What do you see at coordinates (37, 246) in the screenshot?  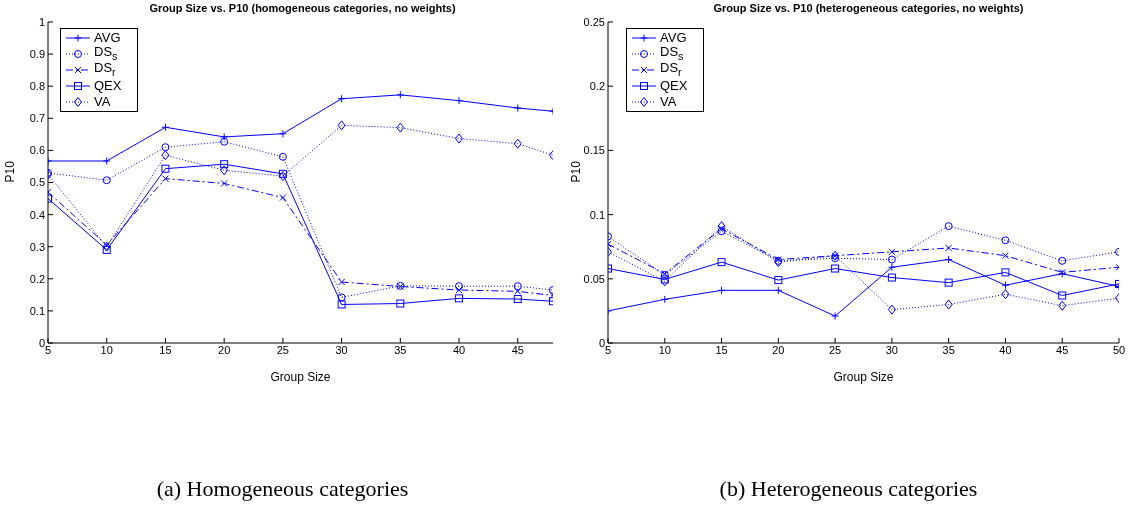 I see `y-tick-label: 0.3` at bounding box center [37, 246].